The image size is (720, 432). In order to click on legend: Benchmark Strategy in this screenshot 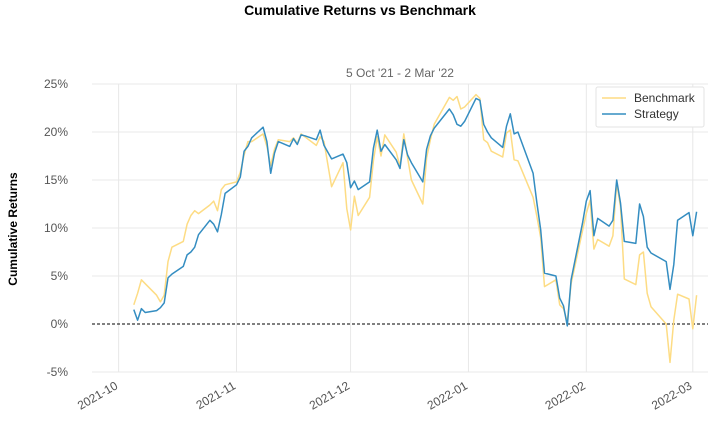, I will do `click(650, 107)`.